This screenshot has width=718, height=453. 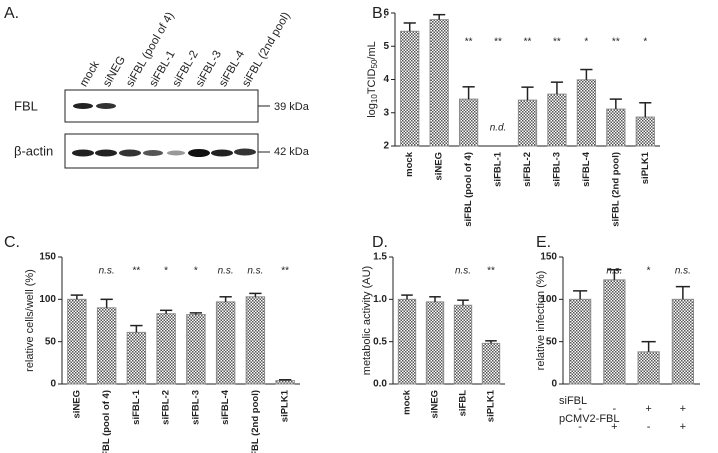 What do you see at coordinates (374, 98) in the screenshot?
I see `y-axis-label-part: 10` at bounding box center [374, 98].